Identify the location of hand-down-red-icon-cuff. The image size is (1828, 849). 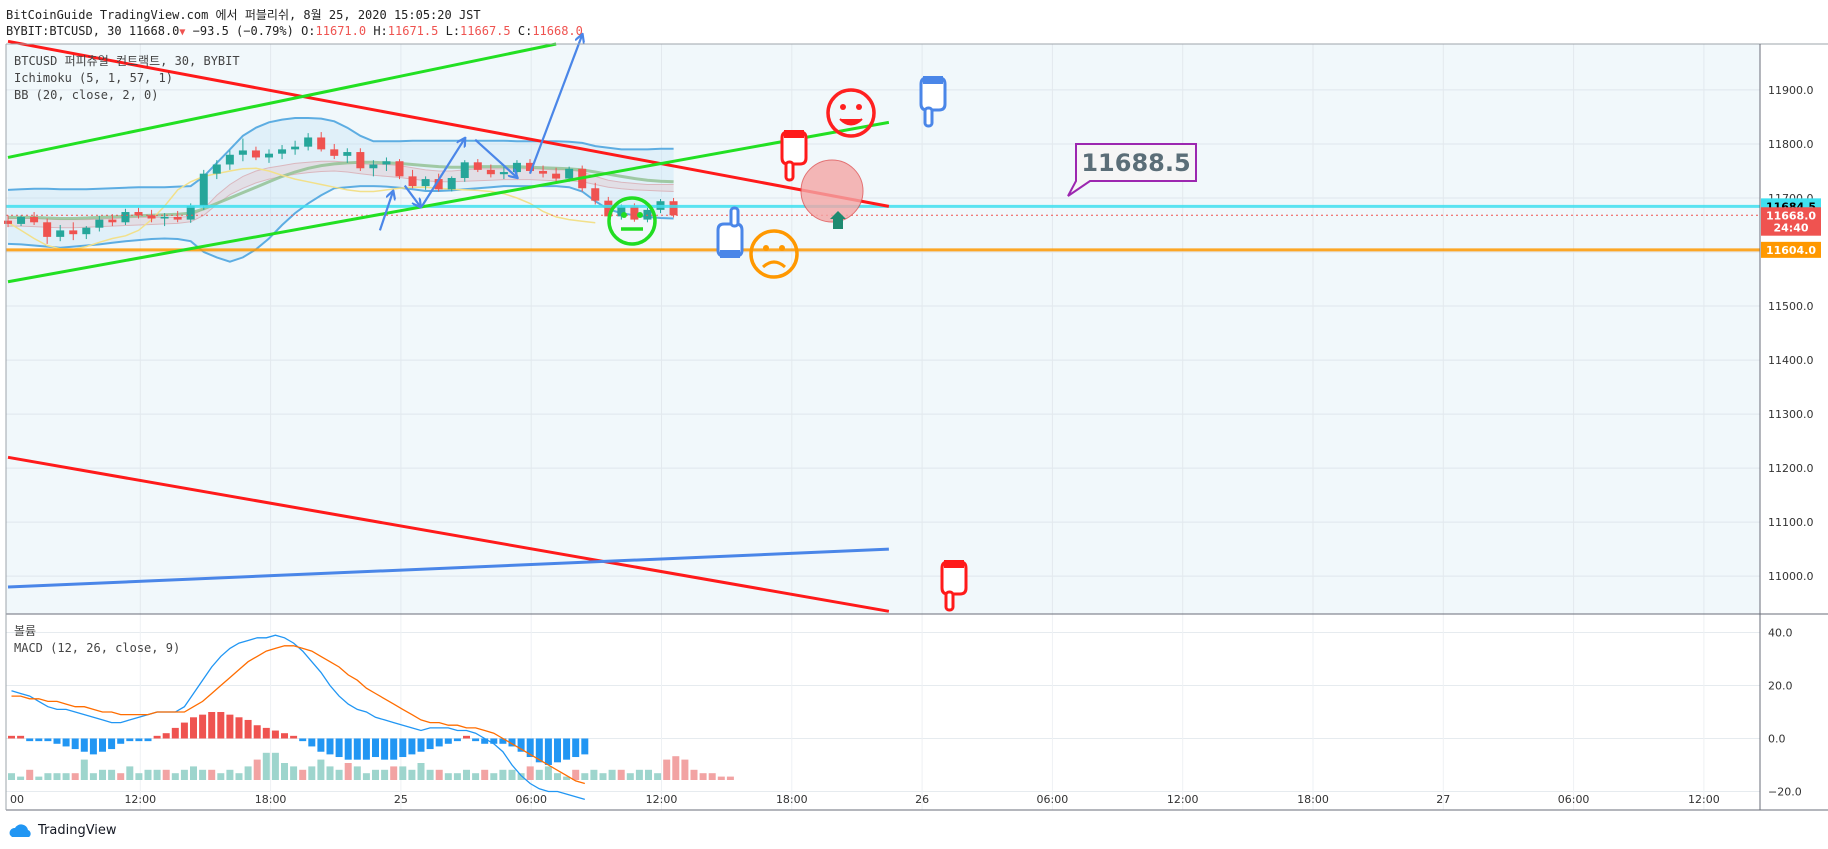
(794, 134).